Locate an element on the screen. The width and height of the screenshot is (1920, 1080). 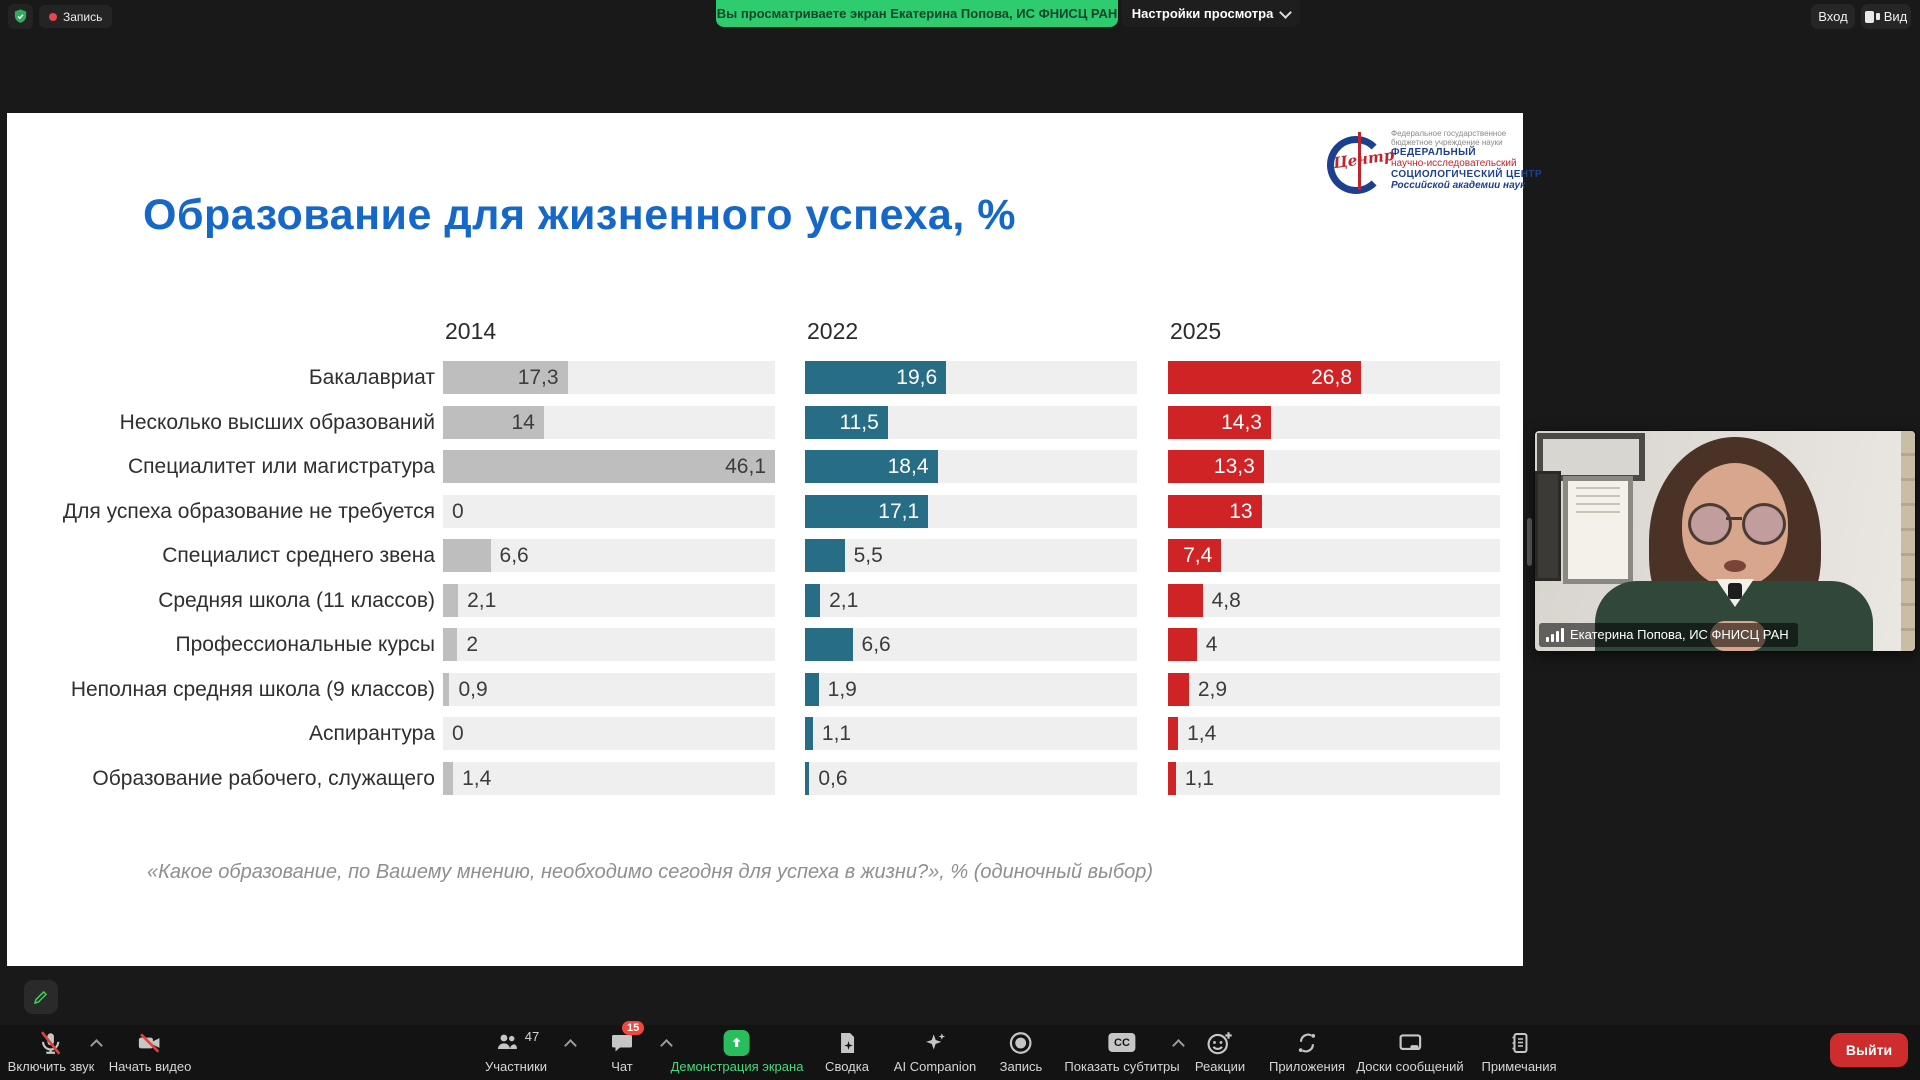
cc-icon: CC is located at coordinates (1122, 1042).